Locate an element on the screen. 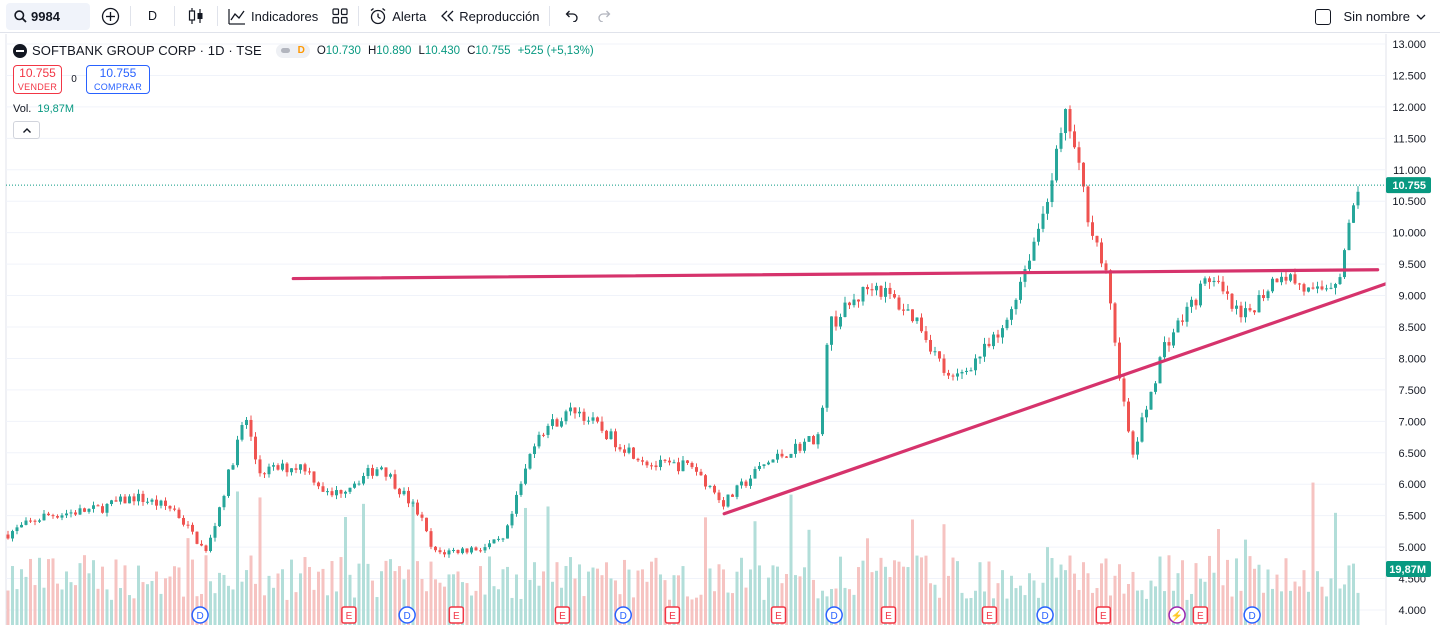 The width and height of the screenshot is (1440, 625). legend-title: SOFTBANK GROUP CORP · 1D · TSE is located at coordinates (147, 50).